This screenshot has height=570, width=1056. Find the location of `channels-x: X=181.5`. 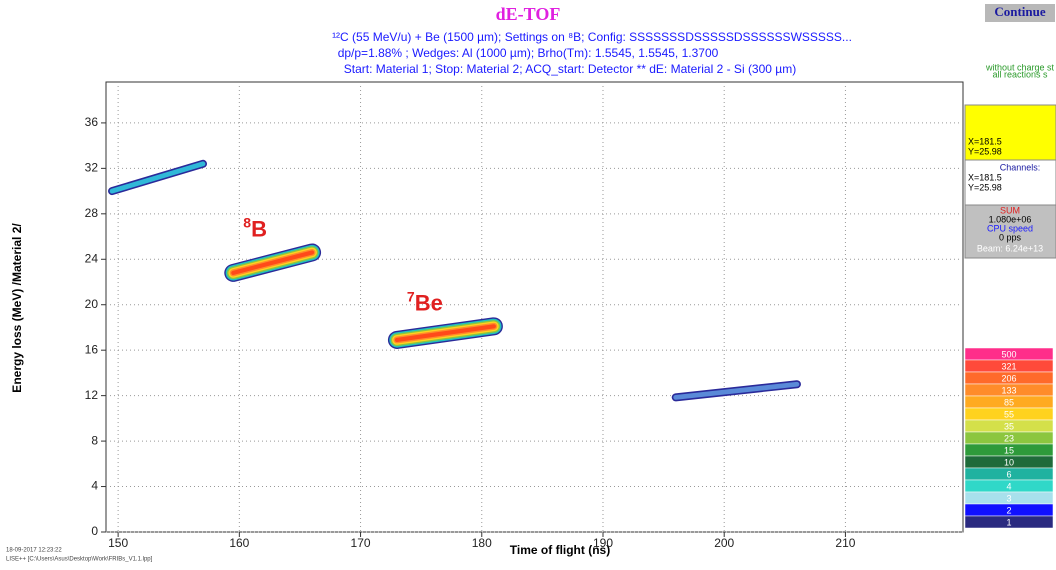

channels-x: X=181.5 is located at coordinates (985, 177).